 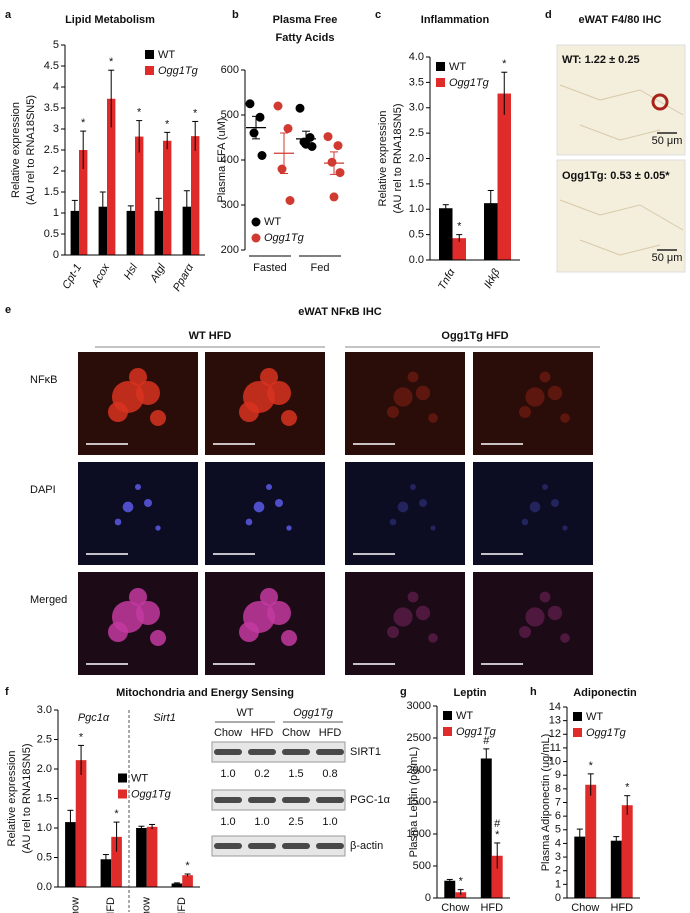 What do you see at coordinates (419, 834) in the screenshot?
I see `y-tick-label: 1000` at bounding box center [419, 834].